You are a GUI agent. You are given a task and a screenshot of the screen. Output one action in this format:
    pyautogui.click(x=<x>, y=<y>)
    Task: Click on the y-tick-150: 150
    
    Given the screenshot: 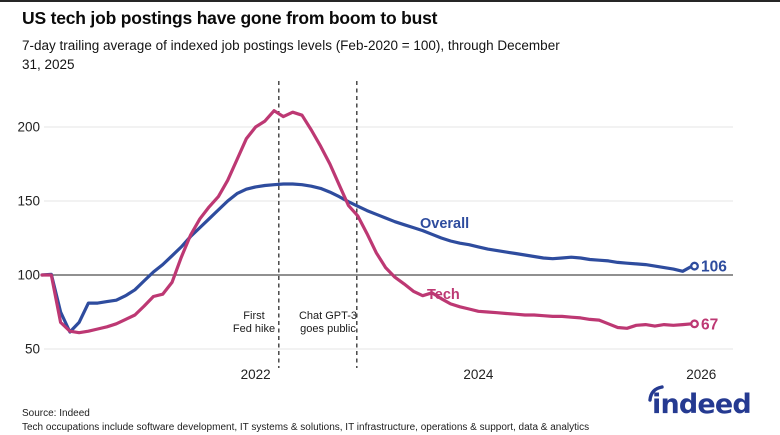 What is the action you would take?
    pyautogui.click(x=28, y=201)
    